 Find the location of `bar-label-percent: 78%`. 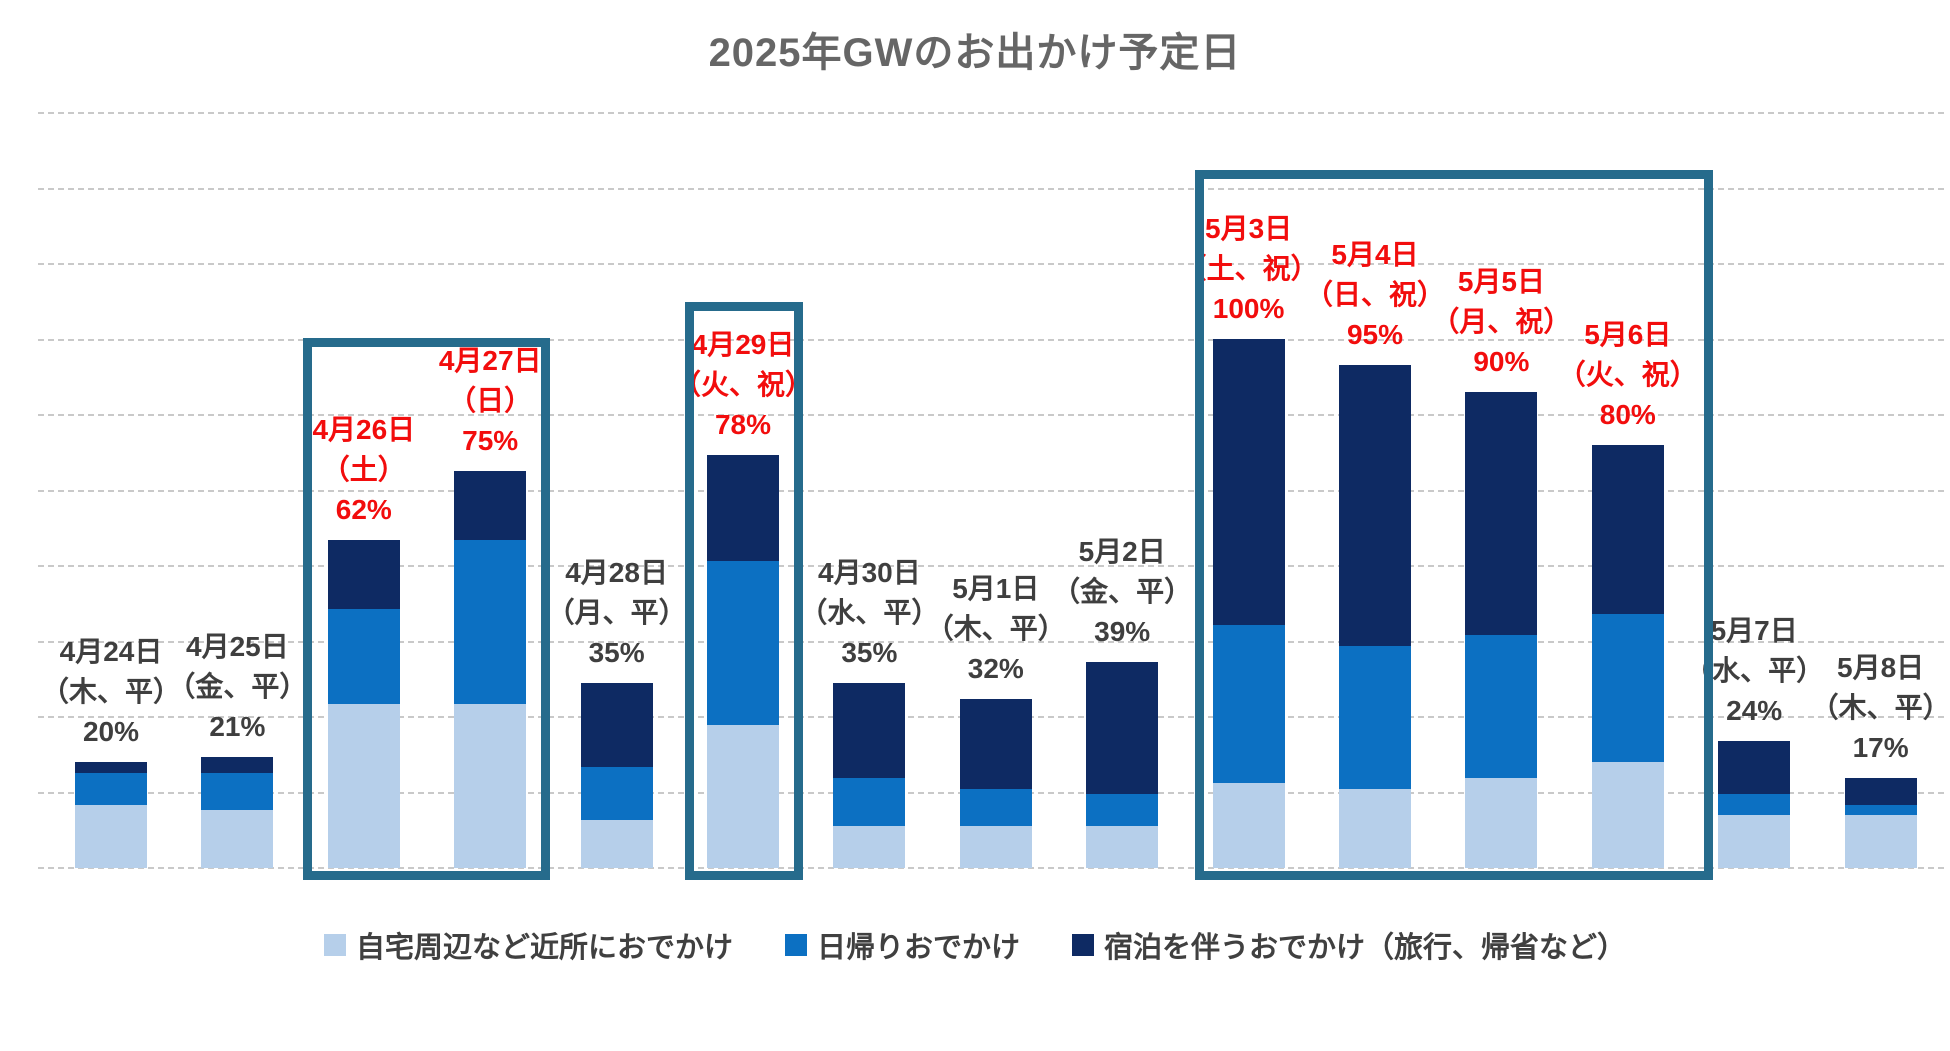

bar-label-percent: 78% is located at coordinates (743, 425).